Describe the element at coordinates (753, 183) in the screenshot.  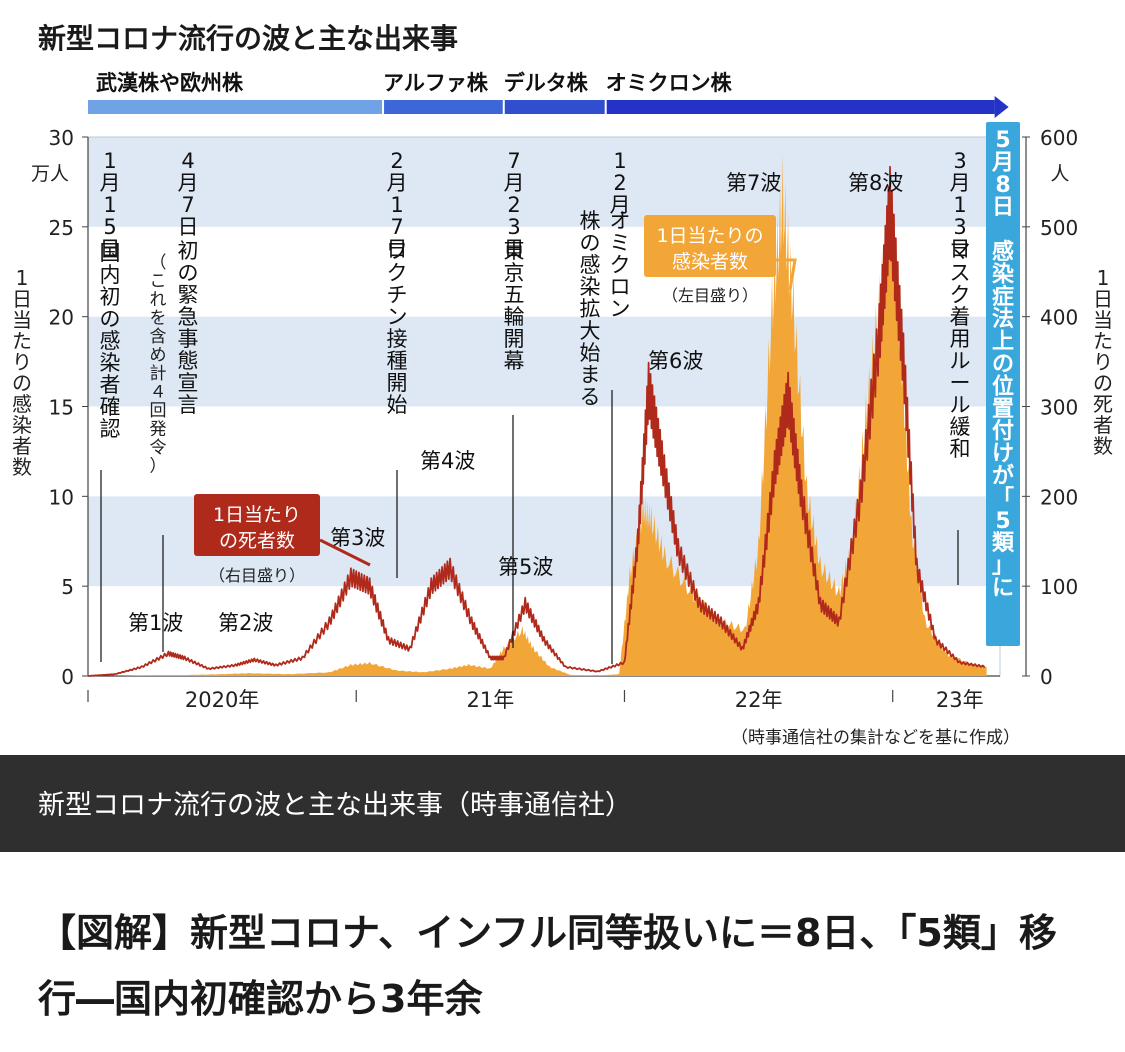
I see `wave-label-7: 第7波` at that location.